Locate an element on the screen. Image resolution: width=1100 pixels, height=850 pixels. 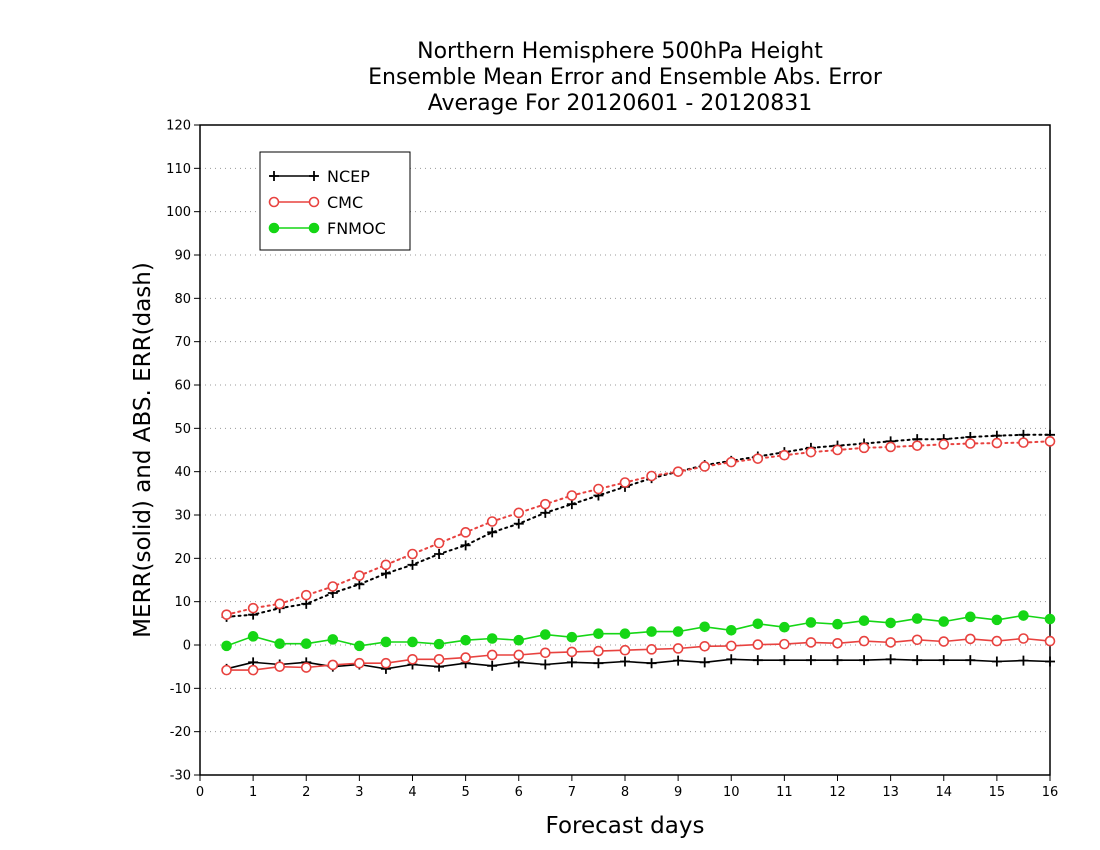
x-tick-label: 1 is located at coordinates (253, 792).